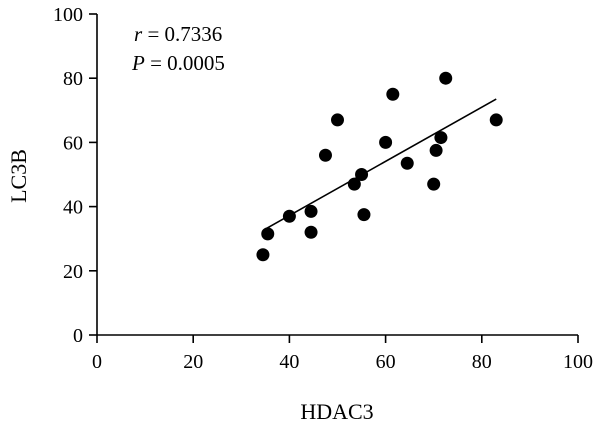 This screenshot has height=432, width=600. I want to click on x-axis-title: HDAC3, so click(336, 411).